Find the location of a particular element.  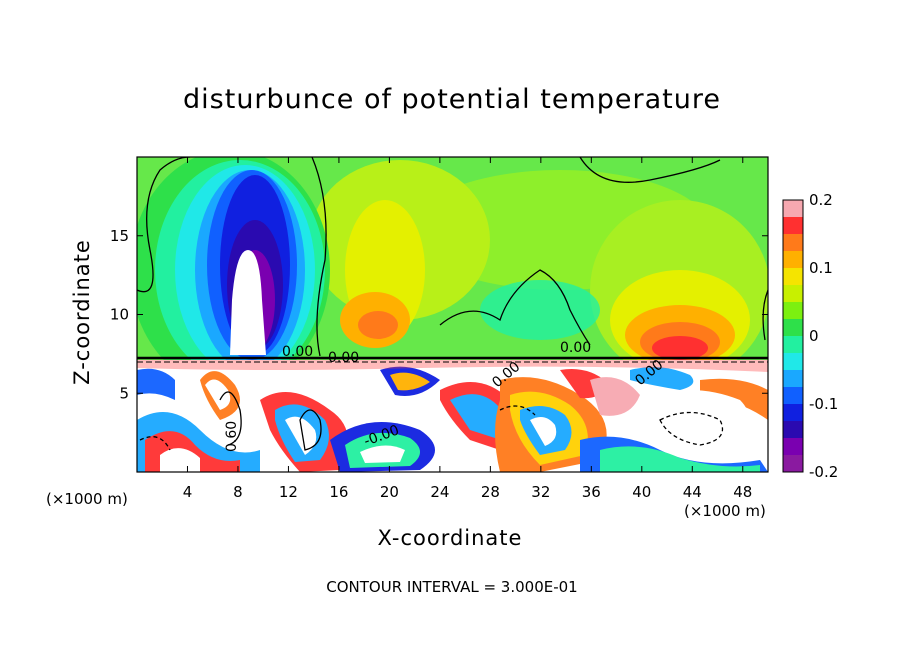

y-tick-label: 15 is located at coordinates (119, 236).